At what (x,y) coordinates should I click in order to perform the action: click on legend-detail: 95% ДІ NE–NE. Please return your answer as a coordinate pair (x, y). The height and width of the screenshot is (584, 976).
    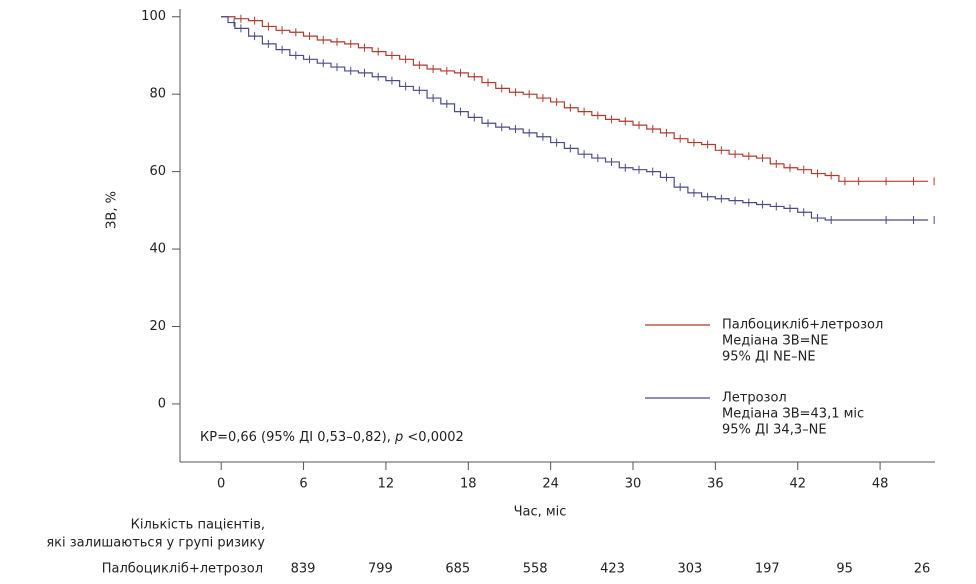
    Looking at the image, I should click on (769, 357).